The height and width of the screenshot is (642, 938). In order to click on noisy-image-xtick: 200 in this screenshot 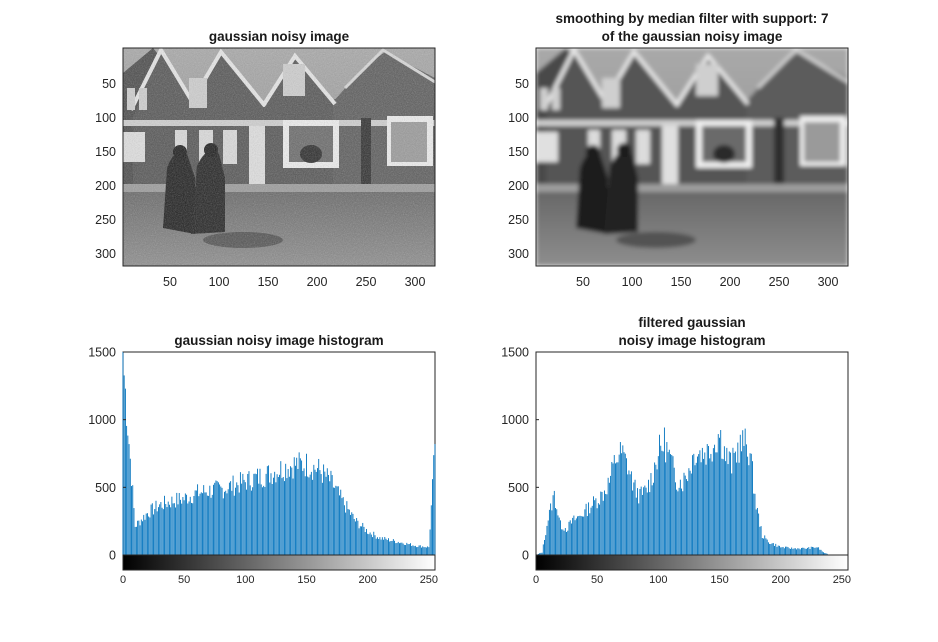, I will do `click(317, 282)`.